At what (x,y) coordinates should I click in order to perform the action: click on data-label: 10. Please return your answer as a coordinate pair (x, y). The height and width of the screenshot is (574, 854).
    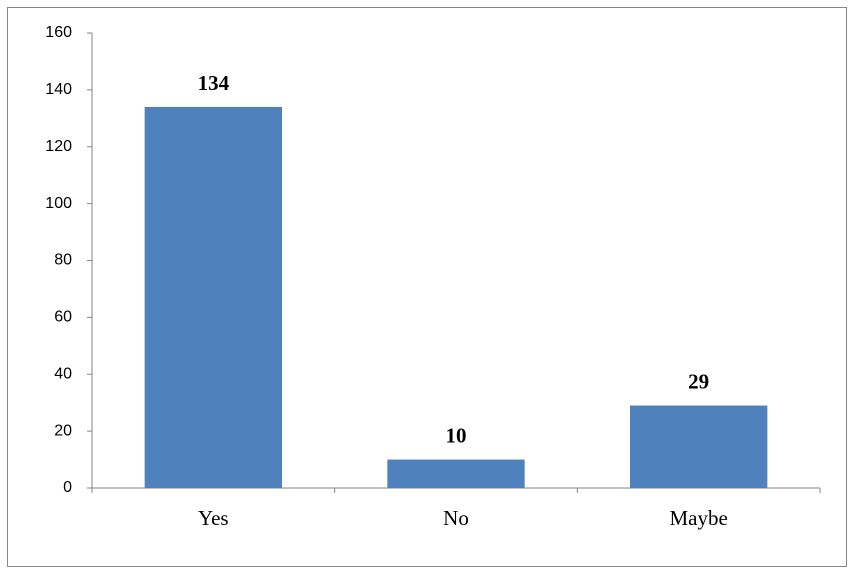
    Looking at the image, I should click on (456, 435).